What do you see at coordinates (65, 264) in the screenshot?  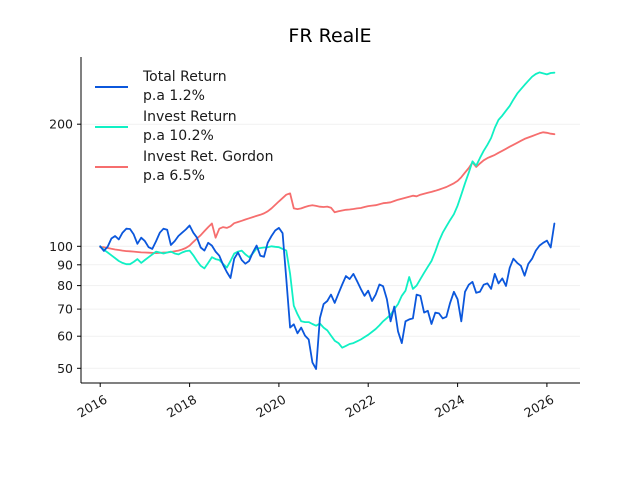 I see `y-tick-label: 90` at bounding box center [65, 264].